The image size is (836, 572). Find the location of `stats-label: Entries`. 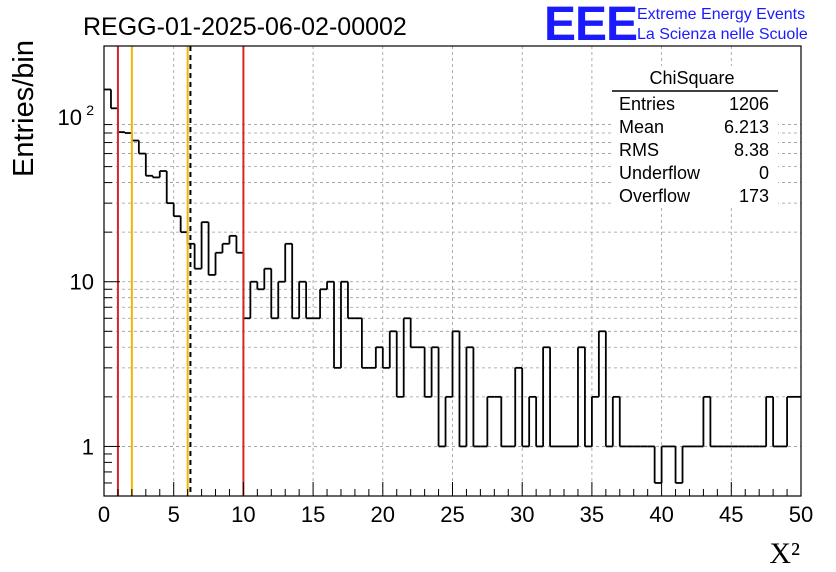

stats-label: Entries is located at coordinates (647, 104).